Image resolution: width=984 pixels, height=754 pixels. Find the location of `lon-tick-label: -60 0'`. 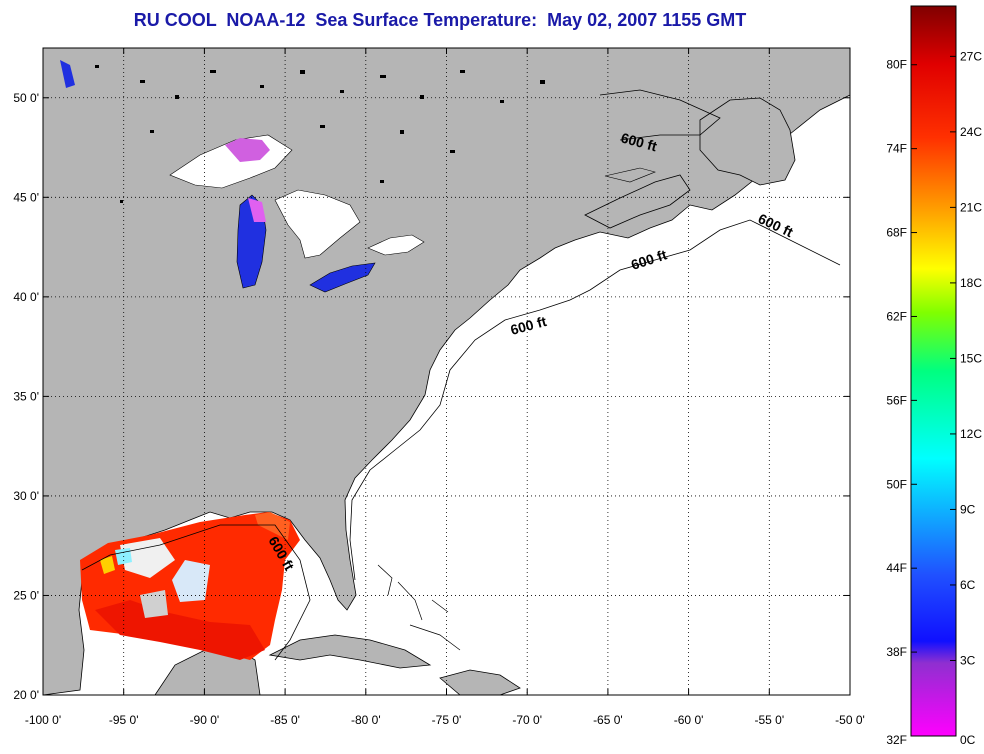

lon-tick-label: -60 0' is located at coordinates (689, 720).